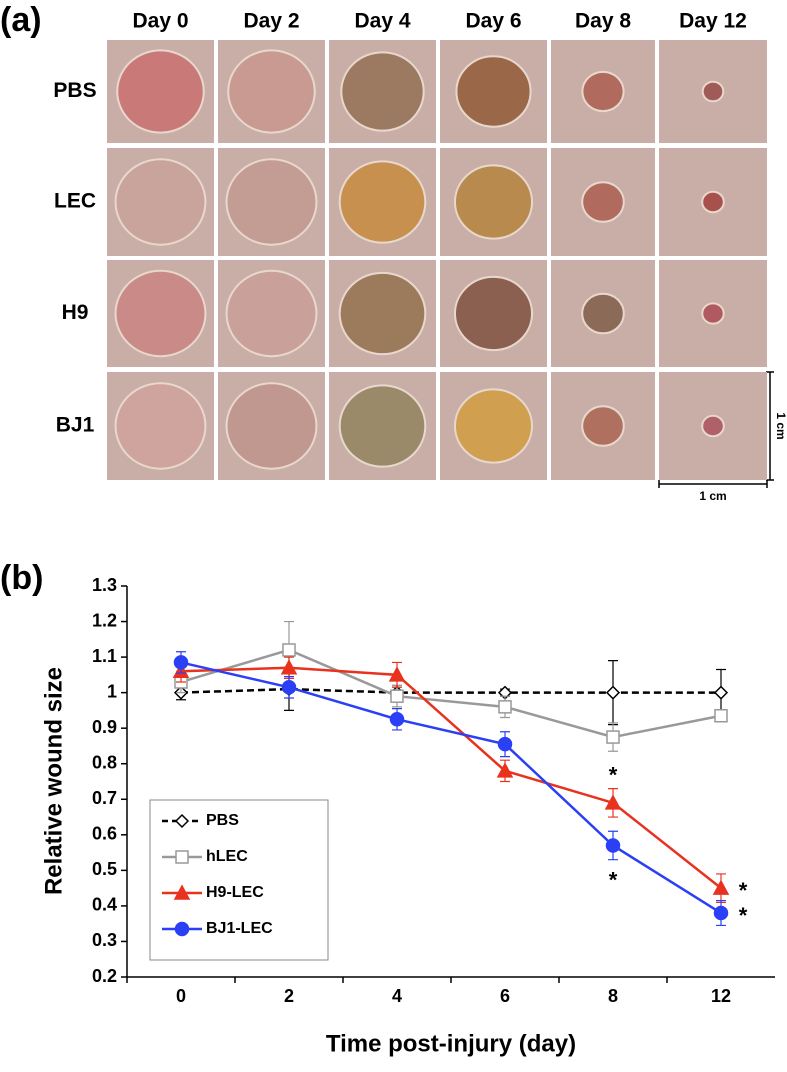 The height and width of the screenshot is (1072, 787). What do you see at coordinates (239, 880) in the screenshot?
I see `legend: PBS hLEC H9-LEC BJ1-LEC` at bounding box center [239, 880].